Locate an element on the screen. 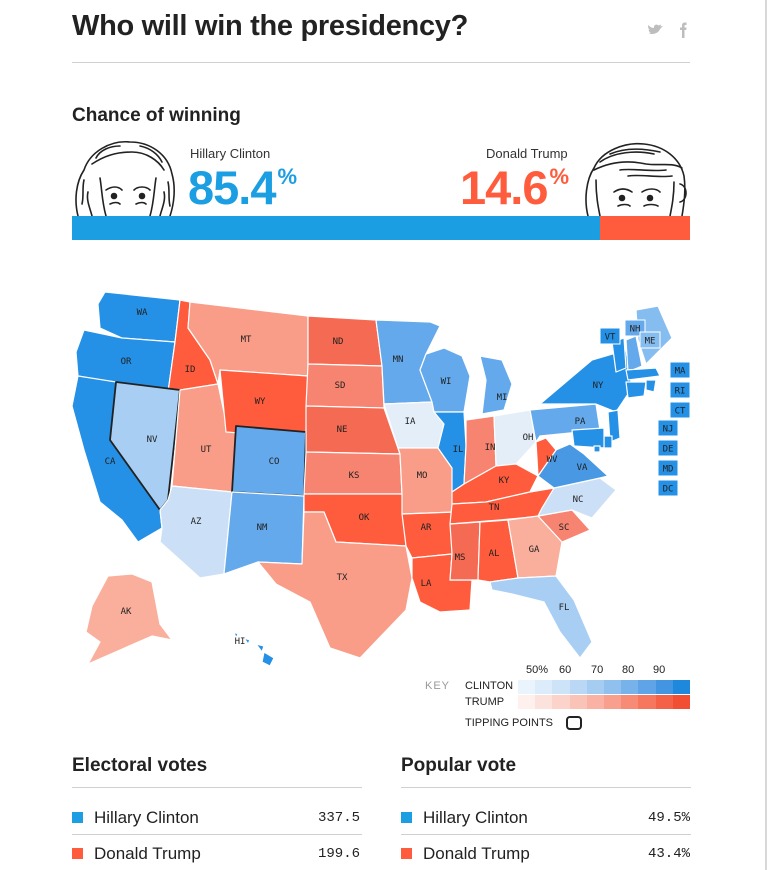  state-label-al: AL is located at coordinates (494, 554).